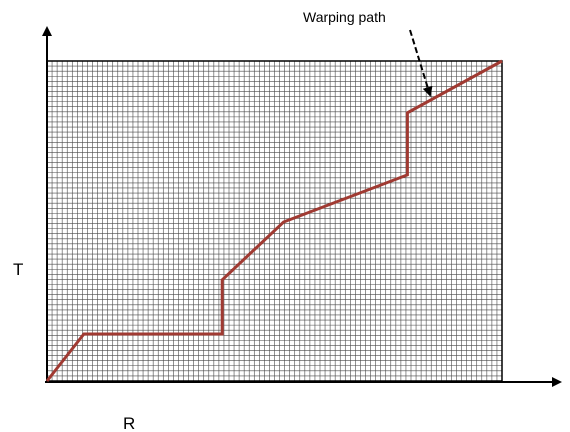 This screenshot has height=432, width=570. What do you see at coordinates (129, 423) in the screenshot?
I see `x-axis-label: R` at bounding box center [129, 423].